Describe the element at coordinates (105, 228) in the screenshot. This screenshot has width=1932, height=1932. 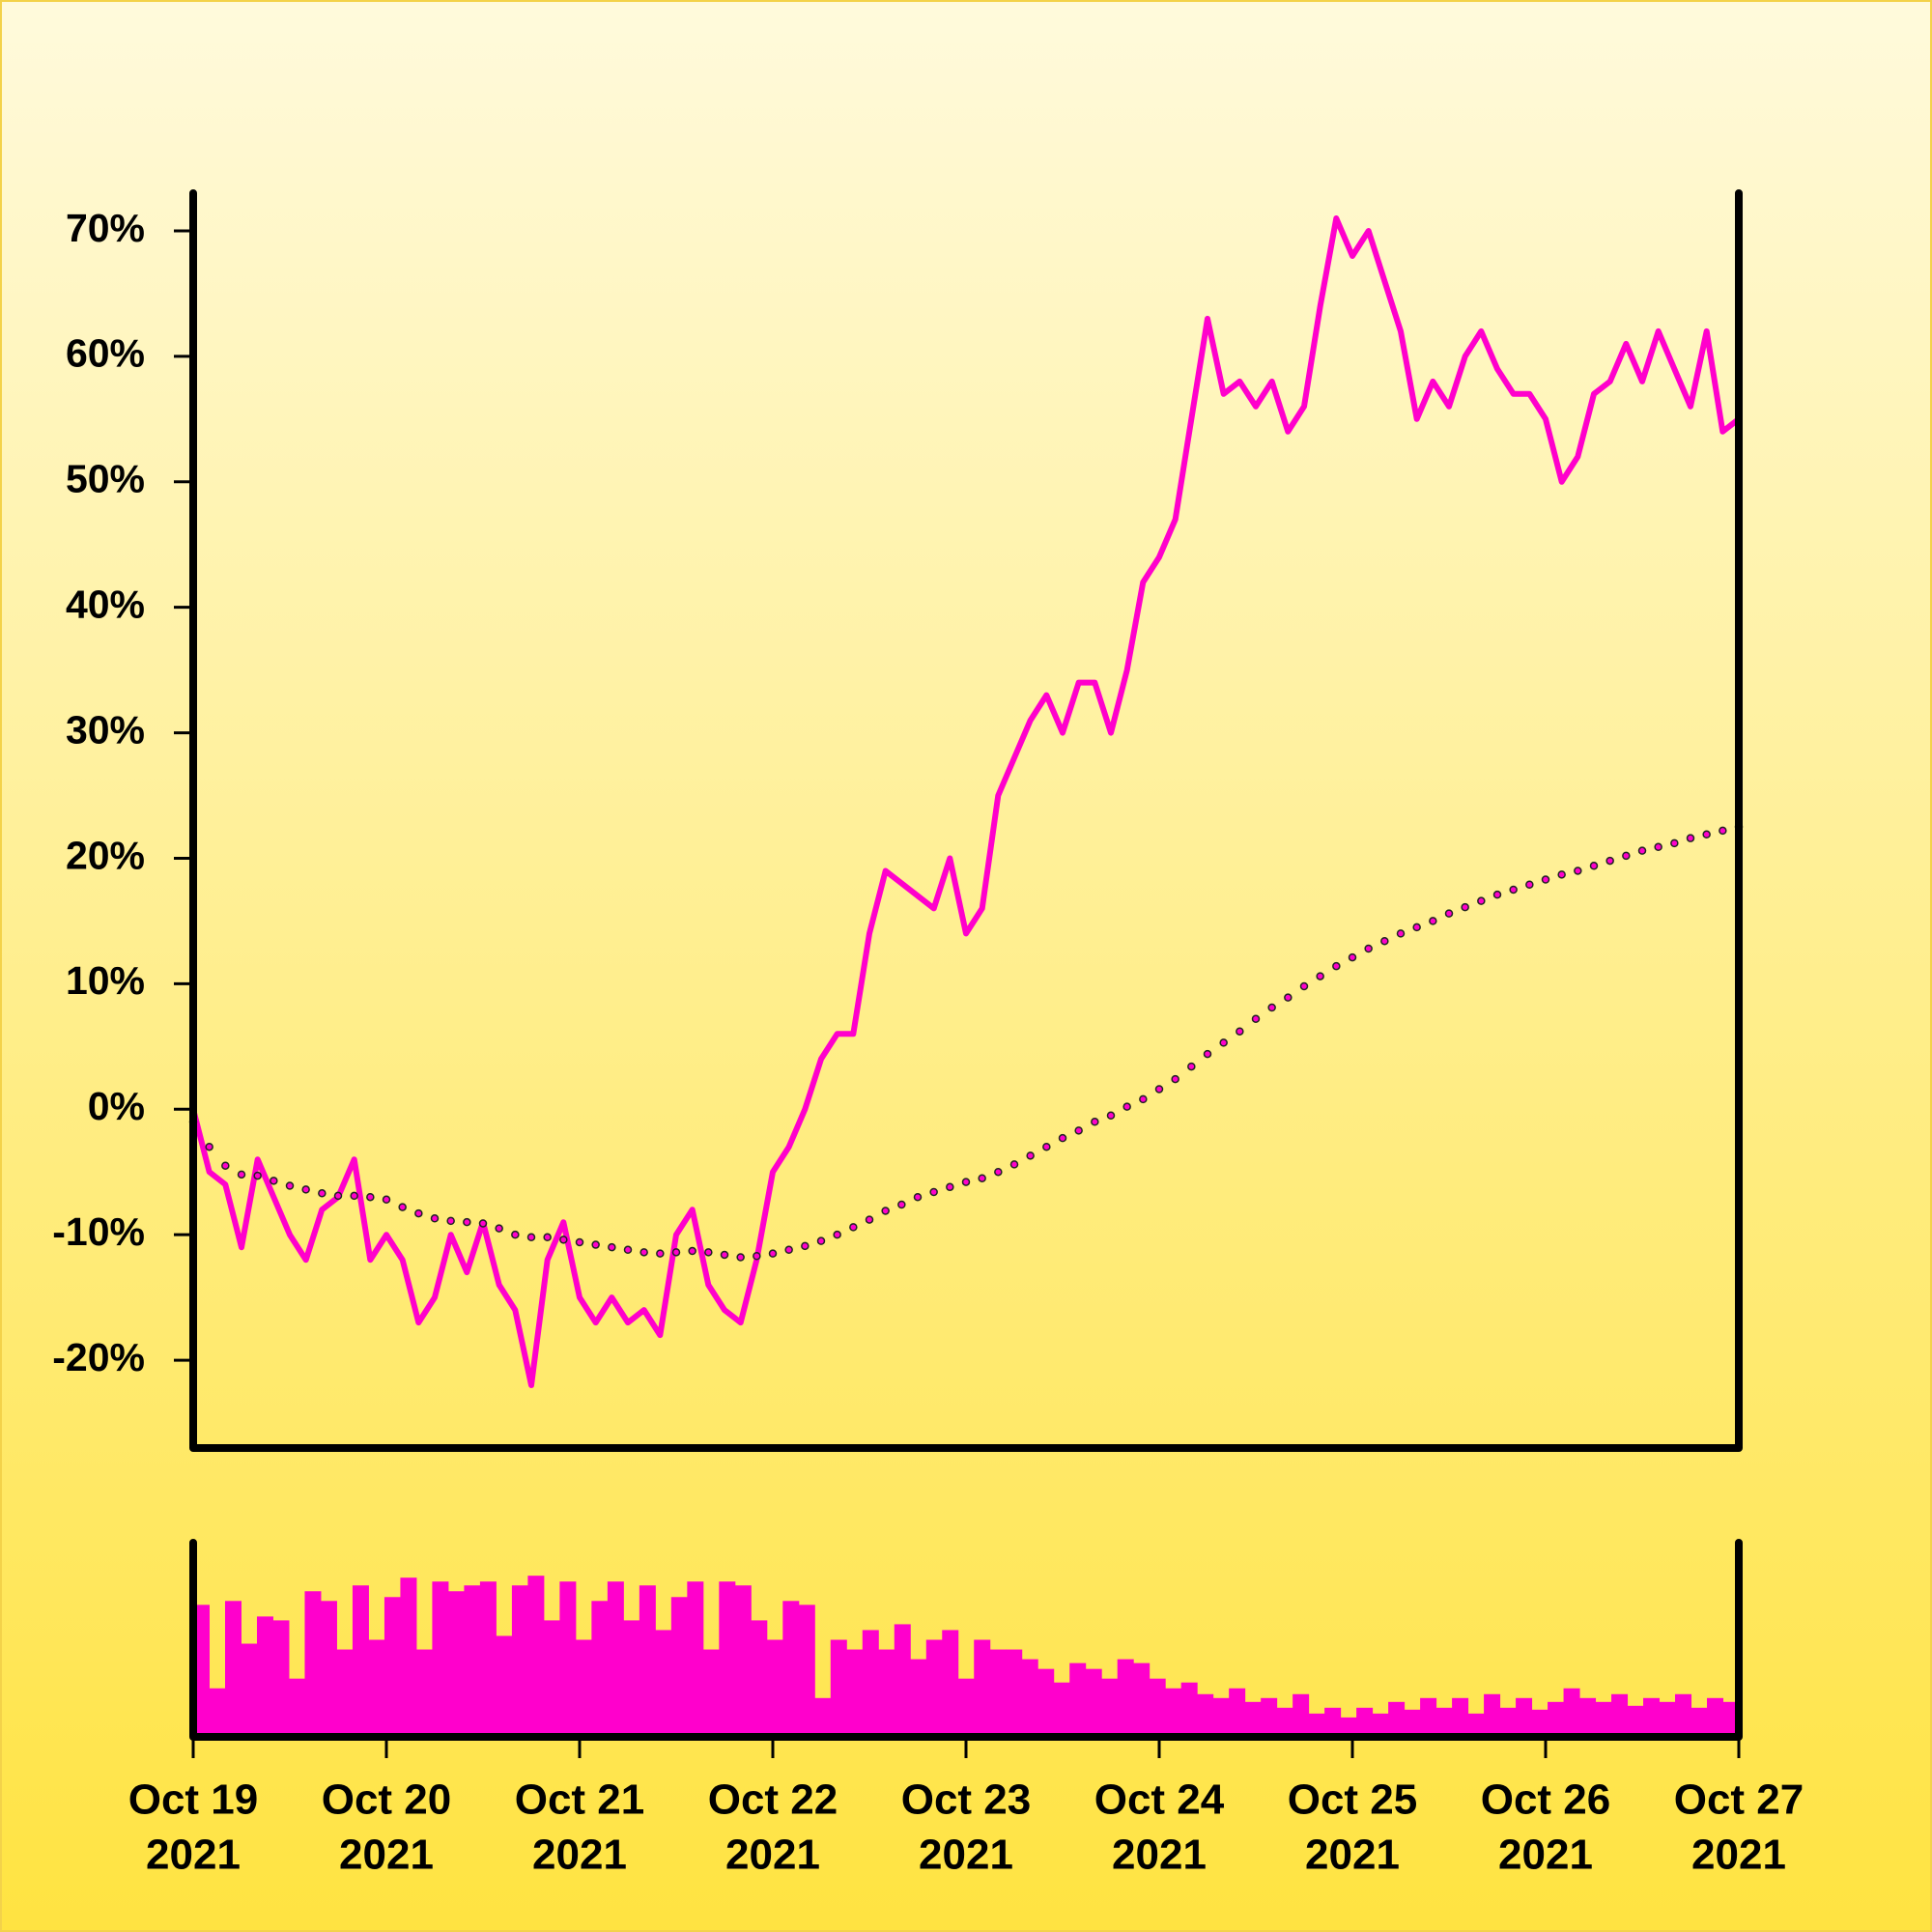
I see `y-tick-label: 70%` at that location.